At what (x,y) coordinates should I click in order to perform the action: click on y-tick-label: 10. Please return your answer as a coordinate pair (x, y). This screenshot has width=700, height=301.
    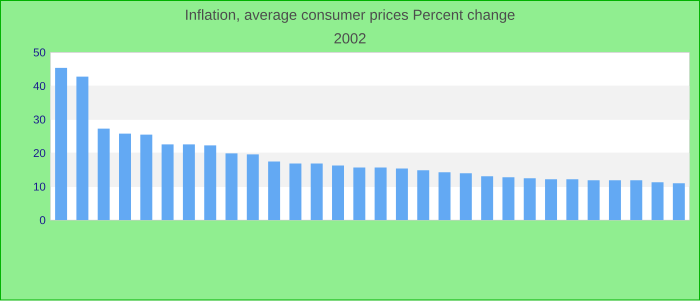
    Looking at the image, I should click on (40, 186).